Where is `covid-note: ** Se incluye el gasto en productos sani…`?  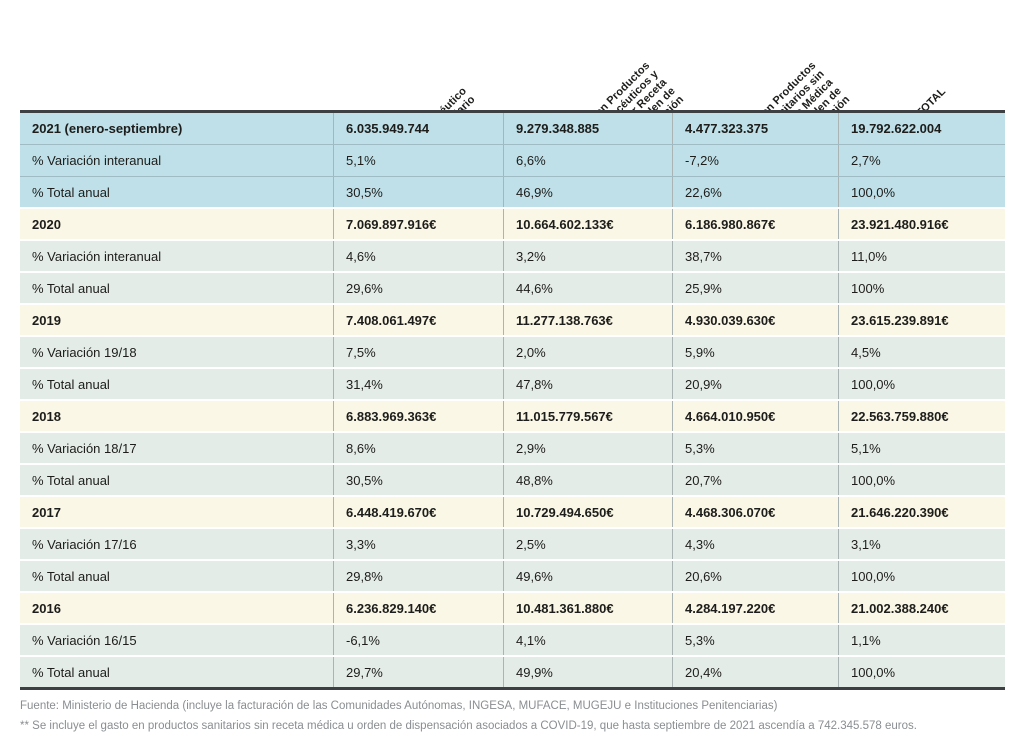
covid-note: ** Se incluye el gasto en productos sani… is located at coordinates (468, 726).